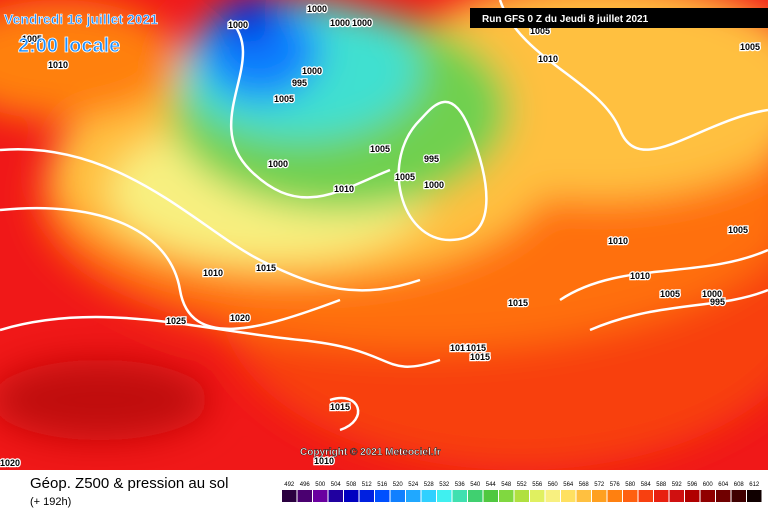  I want to click on legend-value: 516, so click(382, 485).